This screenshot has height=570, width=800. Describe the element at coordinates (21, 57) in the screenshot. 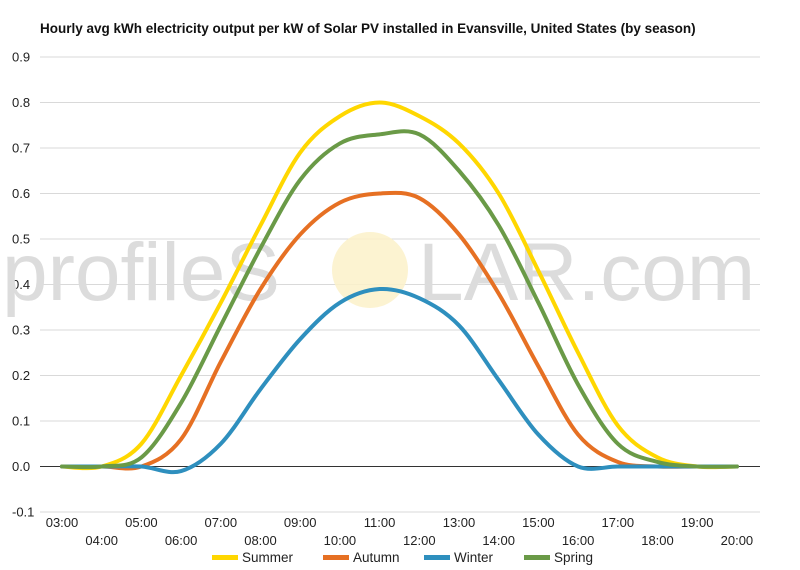

I see `y-tick-label: 0.9` at that location.